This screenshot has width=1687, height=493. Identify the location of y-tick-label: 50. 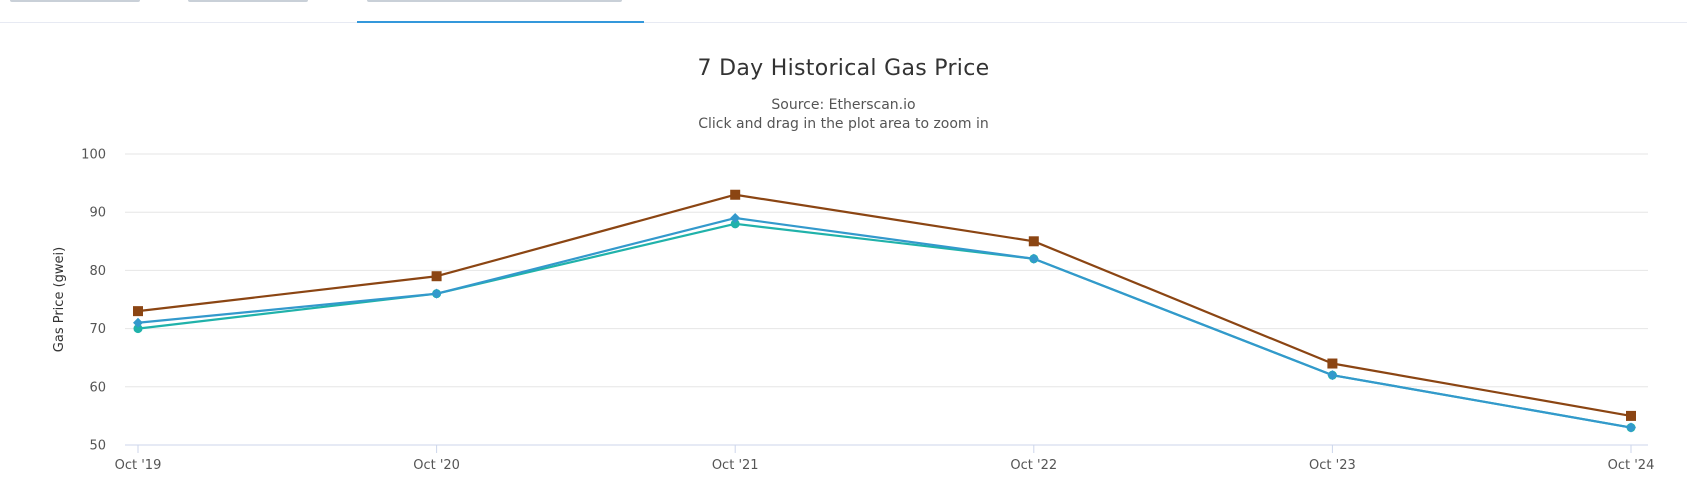
(97, 446).